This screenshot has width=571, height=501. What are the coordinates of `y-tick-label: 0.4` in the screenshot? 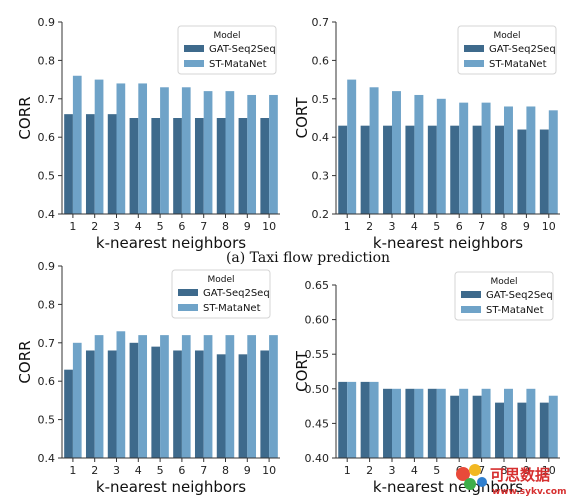 It's located at (47, 214).